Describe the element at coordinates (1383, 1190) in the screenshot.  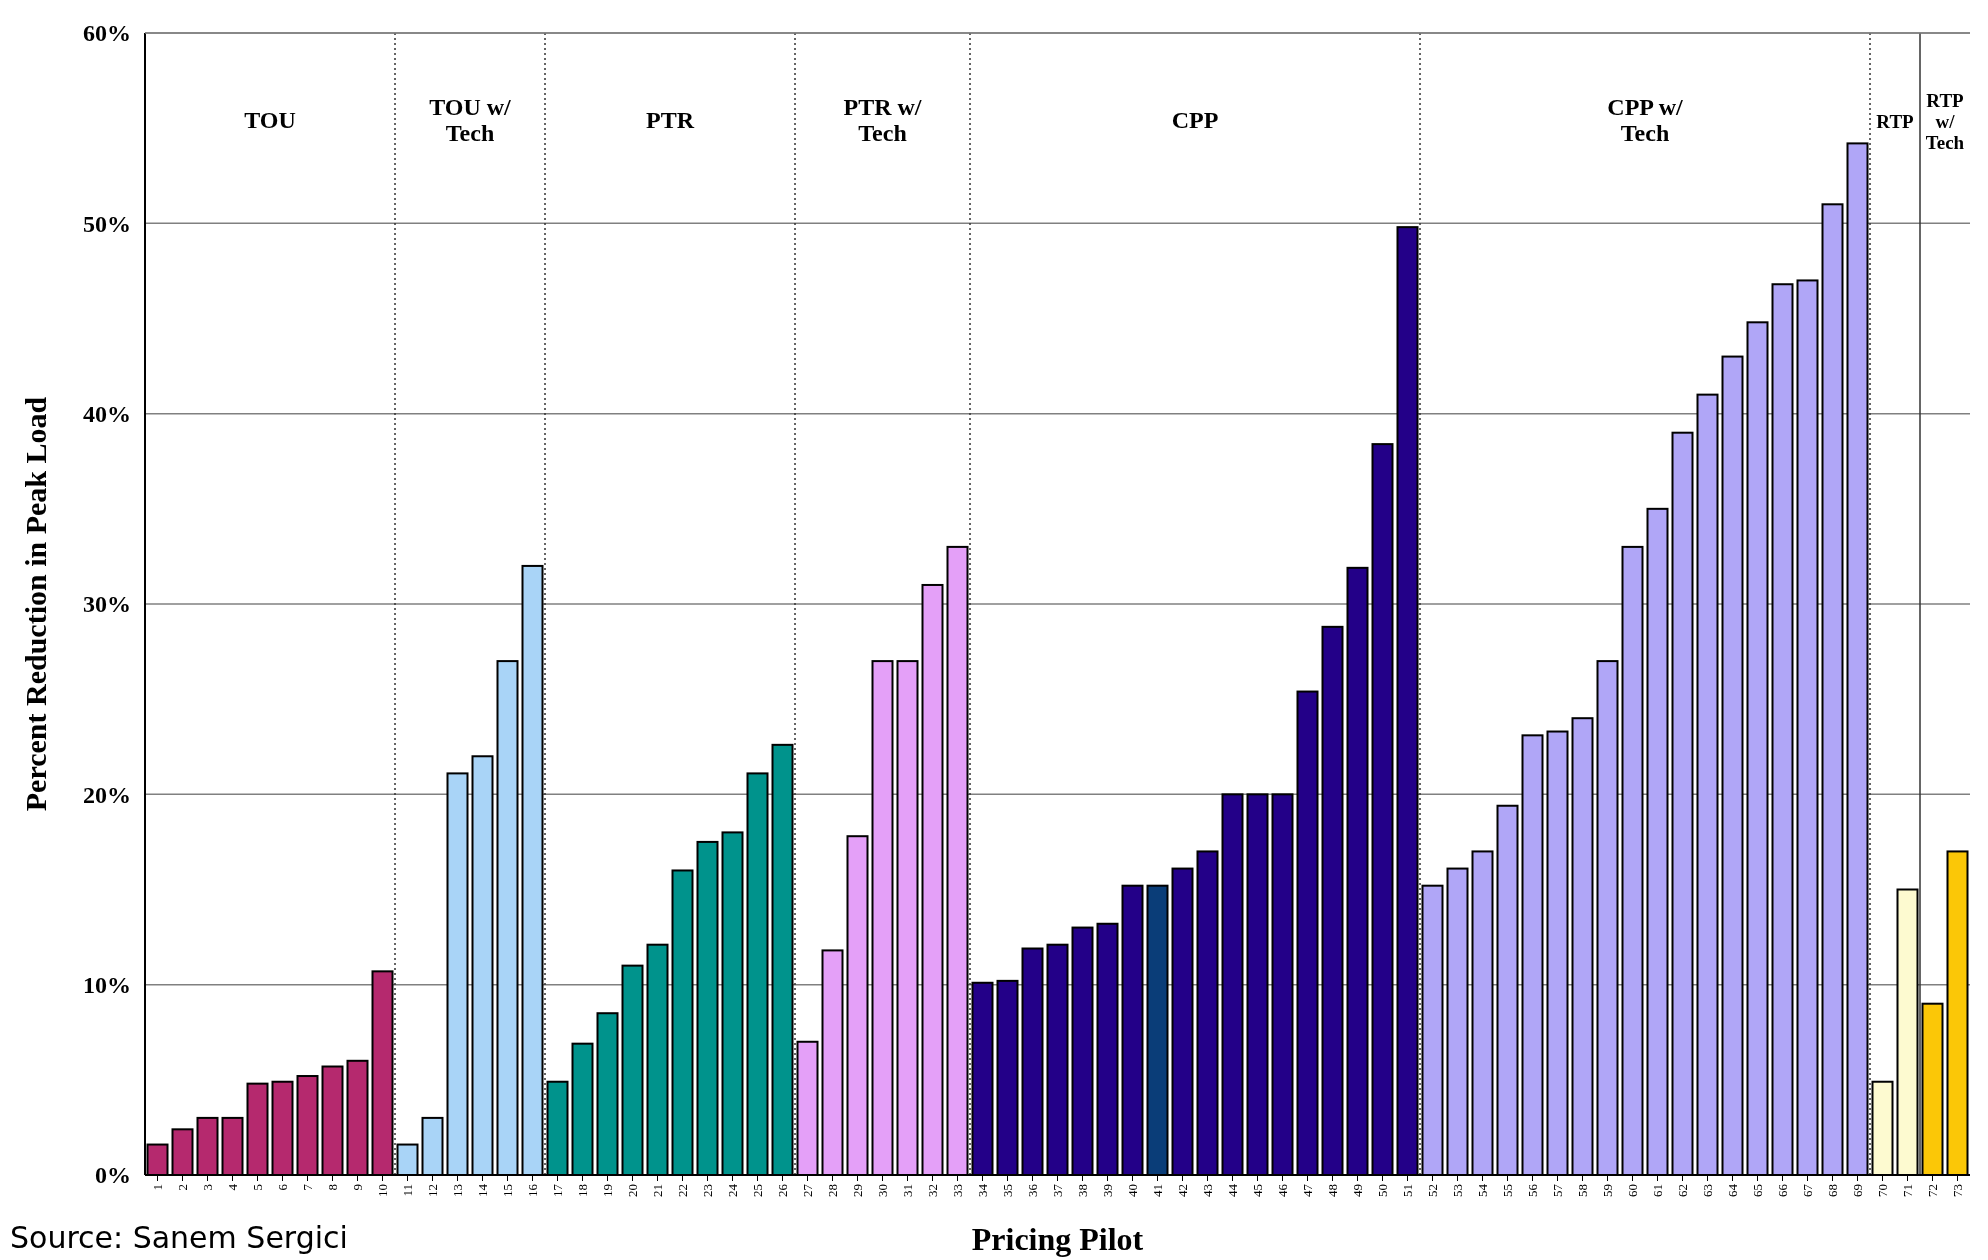
I see `x-tick-label: 50` at that location.